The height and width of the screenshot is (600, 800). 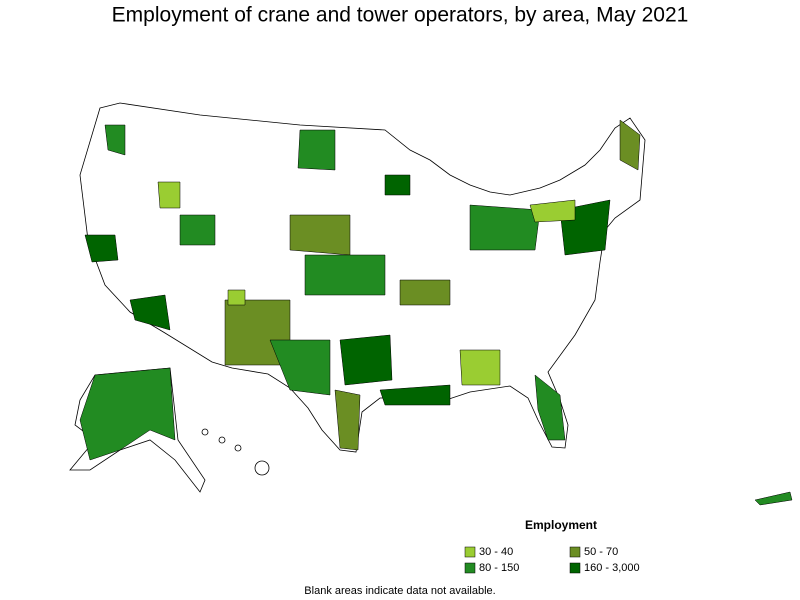 I want to click on hawaii, so click(x=235, y=452).